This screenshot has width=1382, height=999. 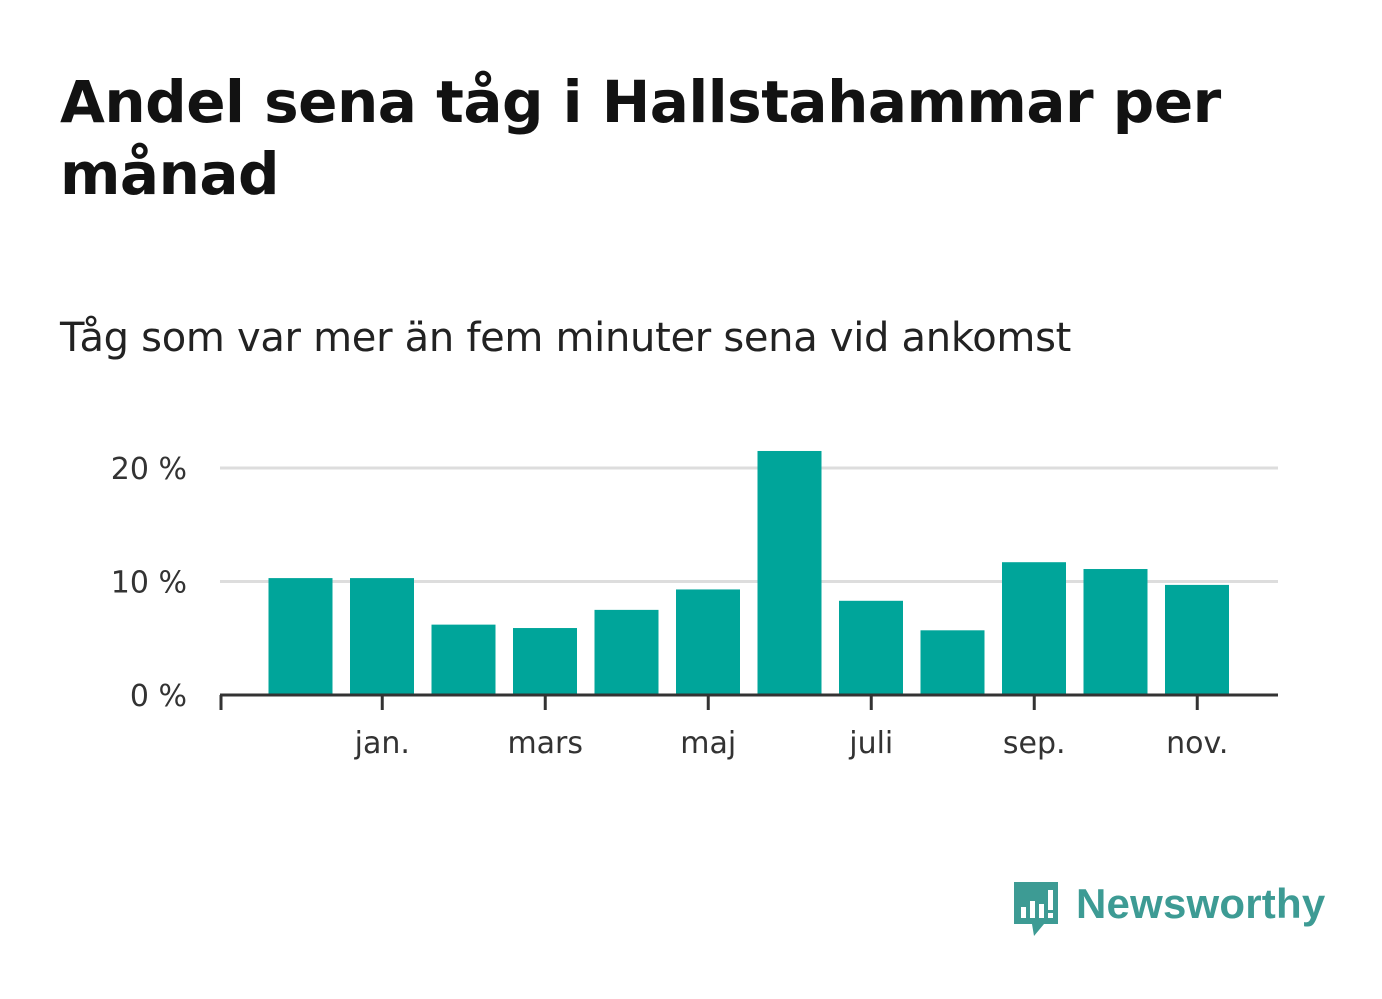 What do you see at coordinates (870, 743) in the screenshot?
I see `x-tick-label: juli` at bounding box center [870, 743].